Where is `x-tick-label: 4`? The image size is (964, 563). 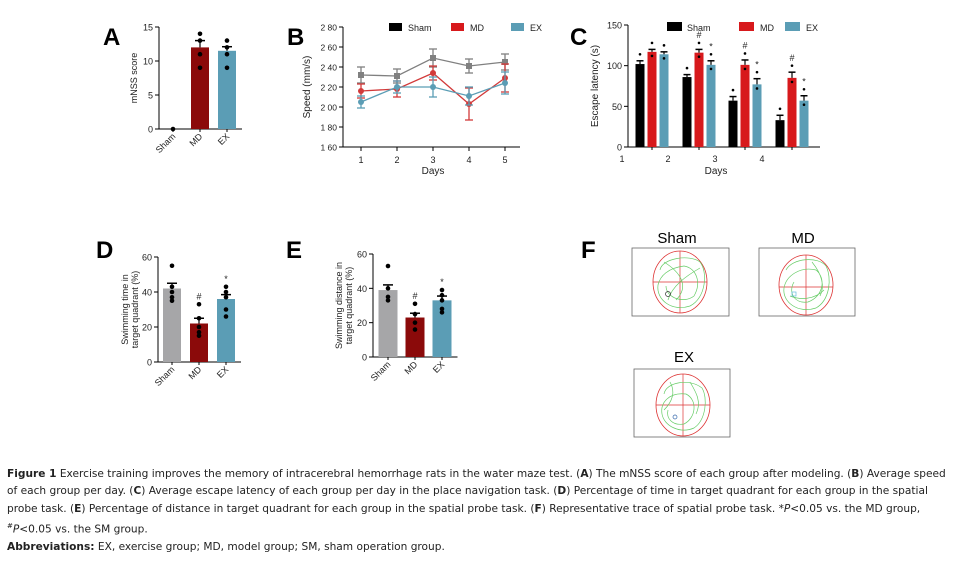
x-tick-label: 4 is located at coordinates (468, 160).